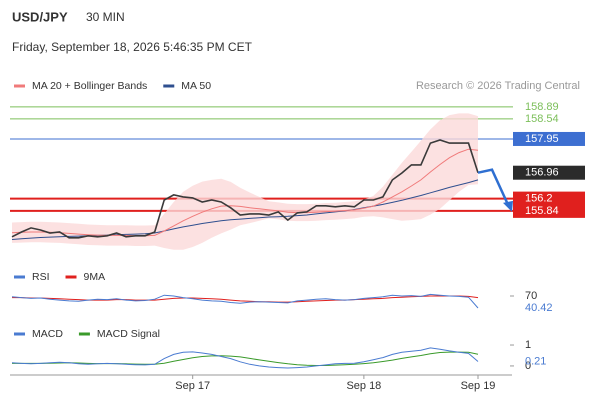 The width and height of the screenshot is (590, 400). I want to click on x-tick-label: Sep 18, so click(363, 386).